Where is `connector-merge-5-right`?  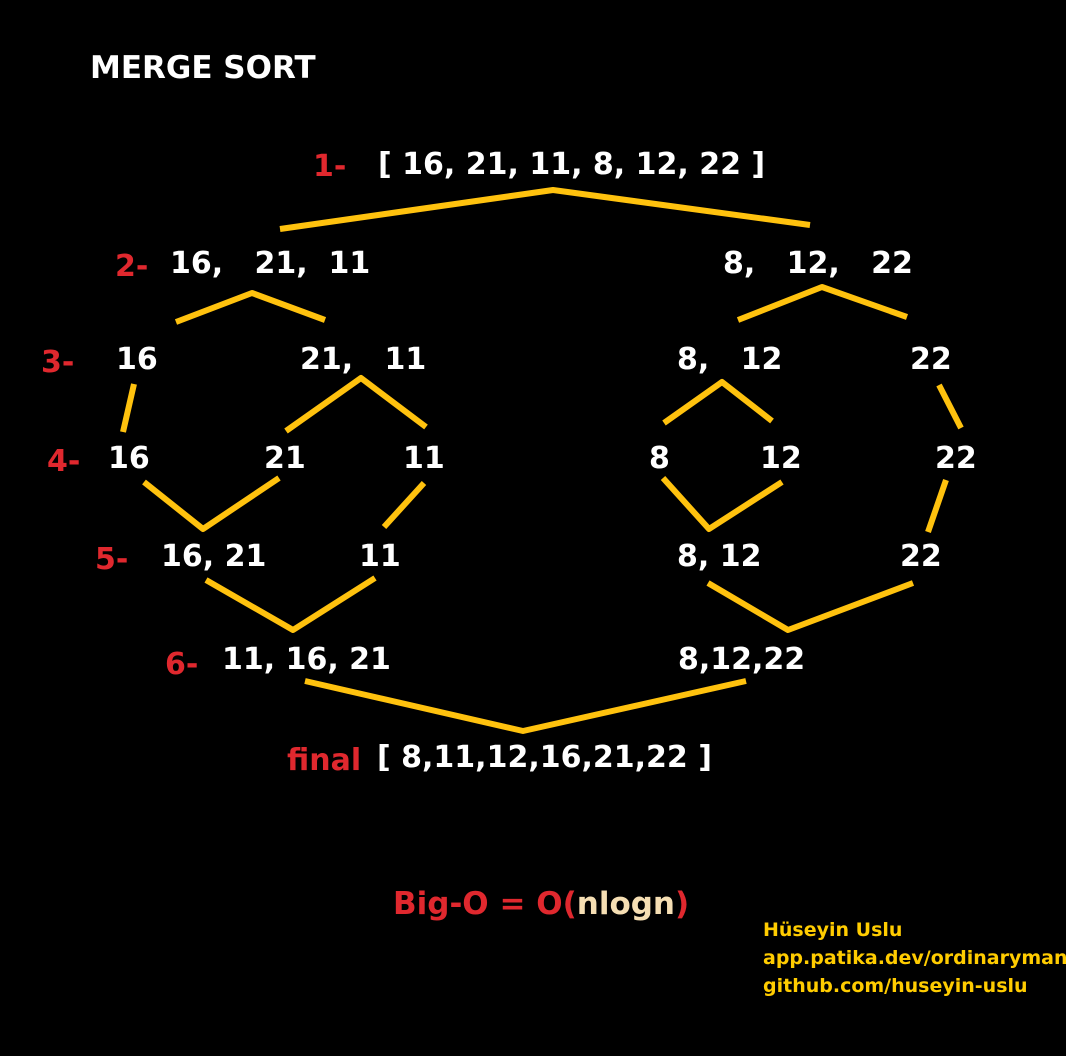
connector-merge-5-right is located at coordinates (810, 606).